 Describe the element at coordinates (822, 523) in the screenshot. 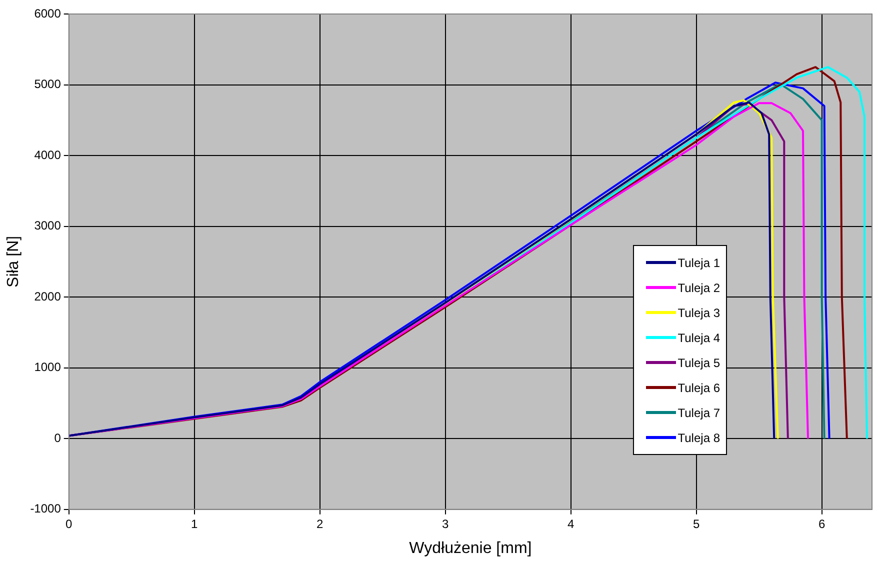

I see `x-tick-label: 6` at that location.